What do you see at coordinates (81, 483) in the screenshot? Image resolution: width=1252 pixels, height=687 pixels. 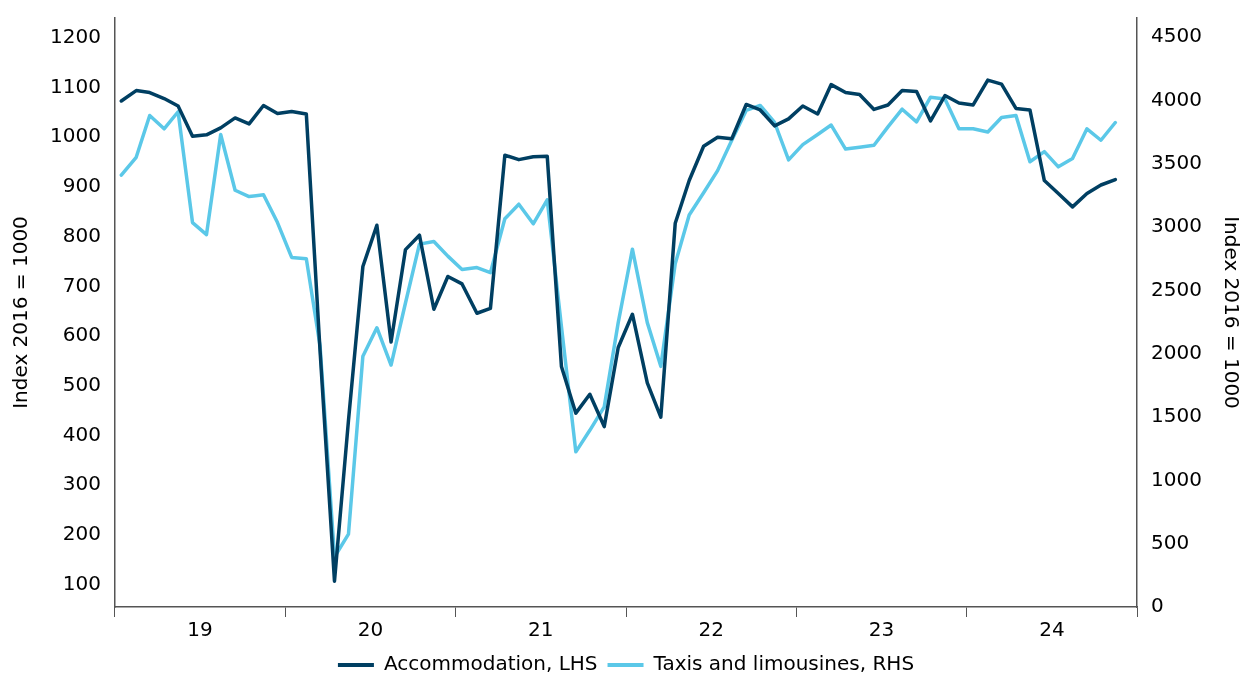 I see `y-tick-label: 300` at bounding box center [81, 483].